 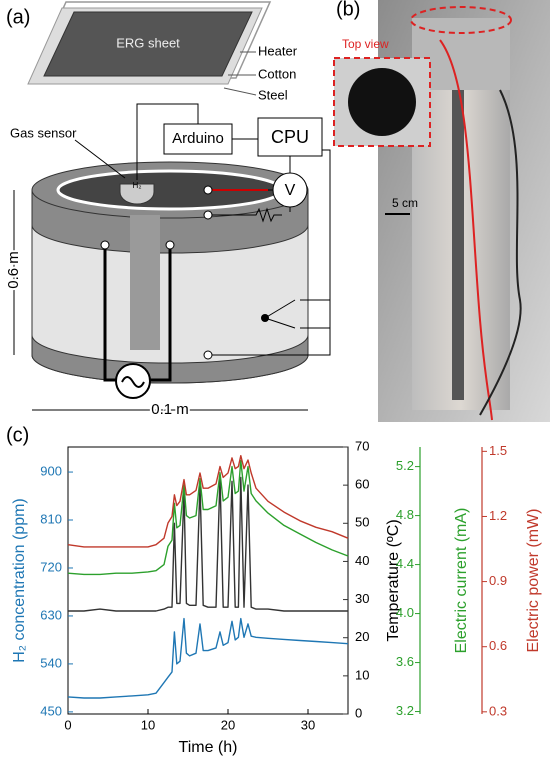 I want to click on arduino-label: Arduino, so click(x=198, y=138).